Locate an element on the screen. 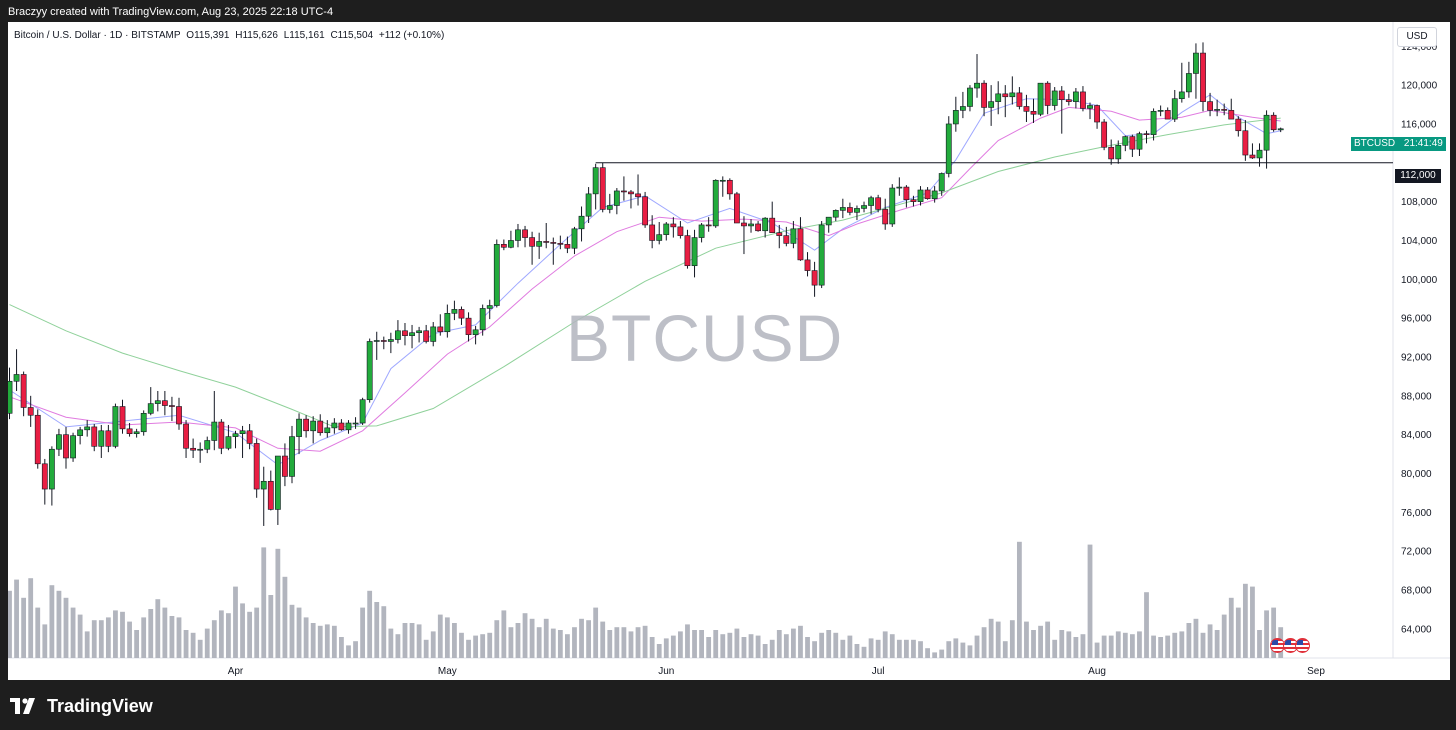 The height and width of the screenshot is (730, 1456). symbol-watermark: BTCUSD is located at coordinates (705, 338).